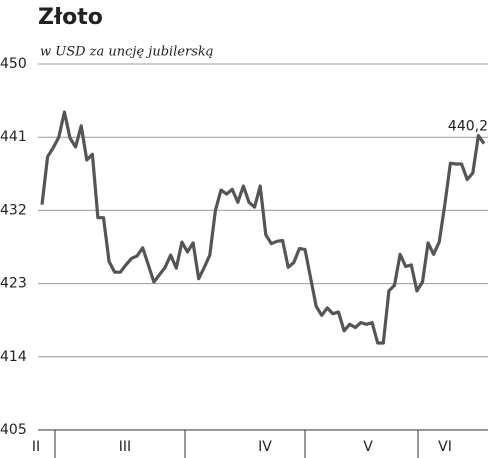 The image size is (500, 458). Describe the element at coordinates (127, 52) in the screenshot. I see `chart-subtitle: w USD za uncję jubilerską` at that location.